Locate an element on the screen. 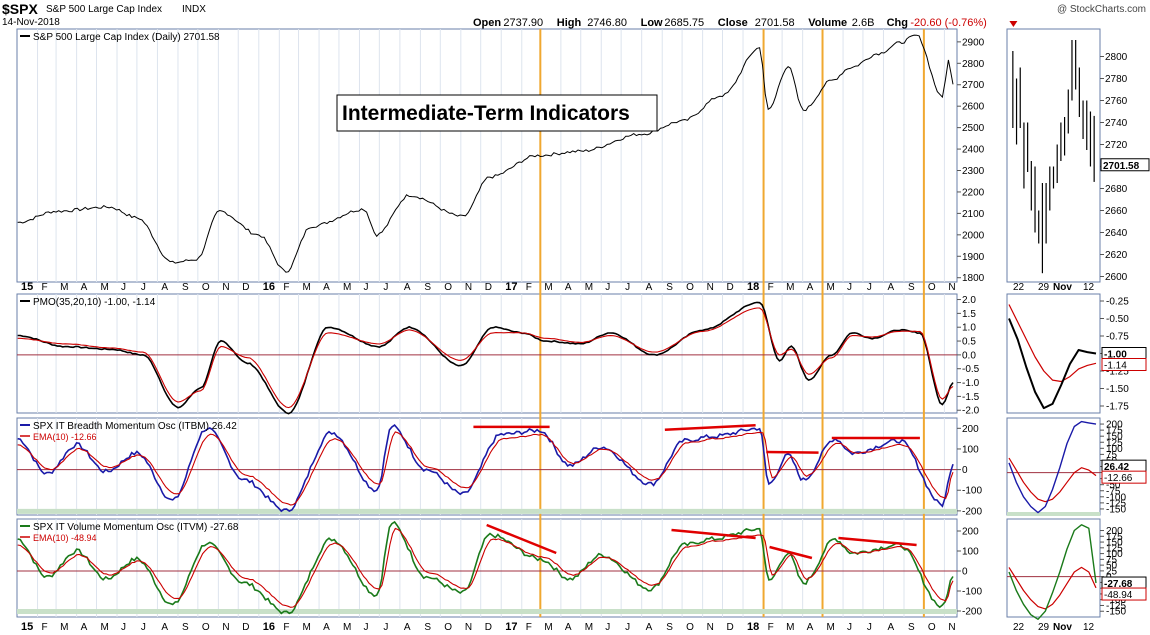 This screenshot has height=635, width=1150. y-tick-label: -125 is located at coordinates (1116, 503).